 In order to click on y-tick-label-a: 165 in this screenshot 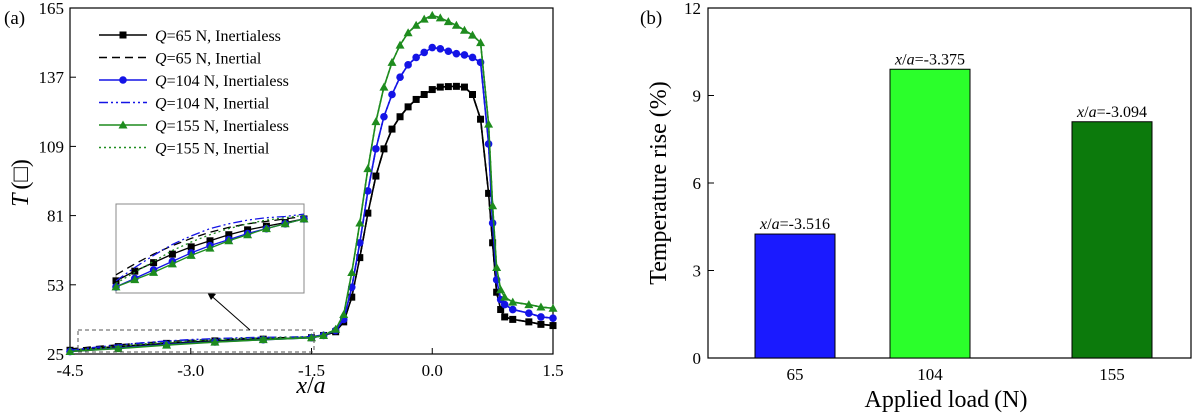, I will do `click(52, 9)`.